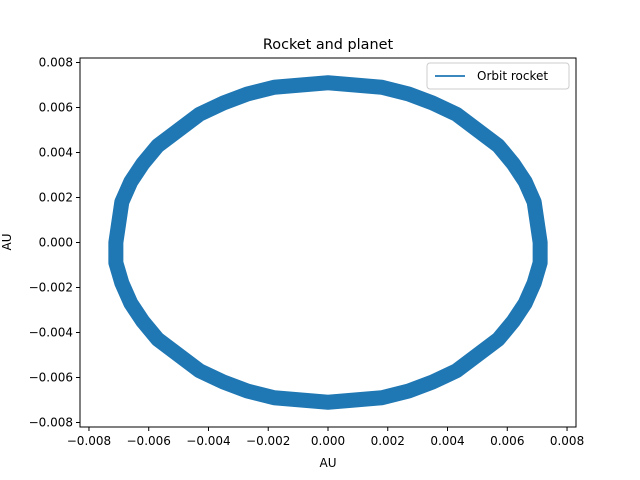 The width and height of the screenshot is (640, 480). I want to click on legend-box, so click(498, 76).